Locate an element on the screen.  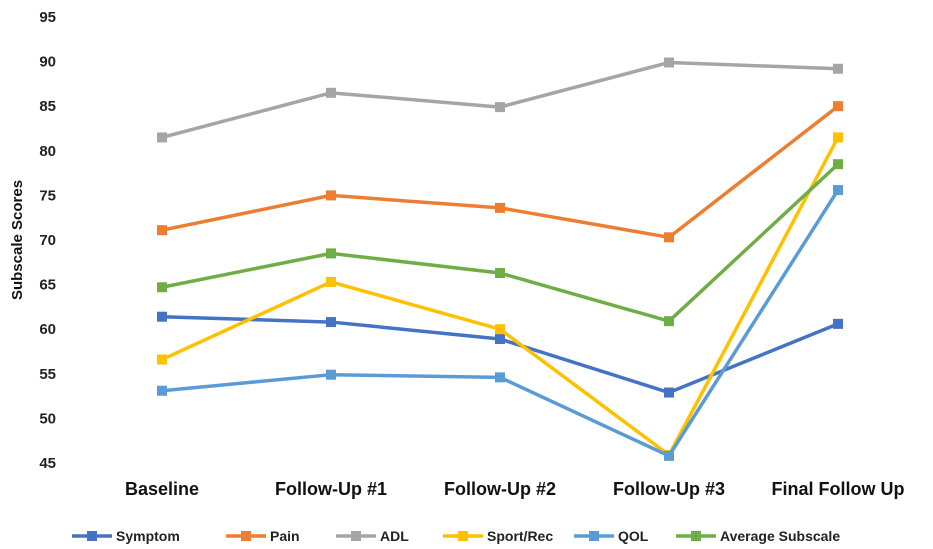
x-category-label: Final Follow Up is located at coordinates (838, 489).